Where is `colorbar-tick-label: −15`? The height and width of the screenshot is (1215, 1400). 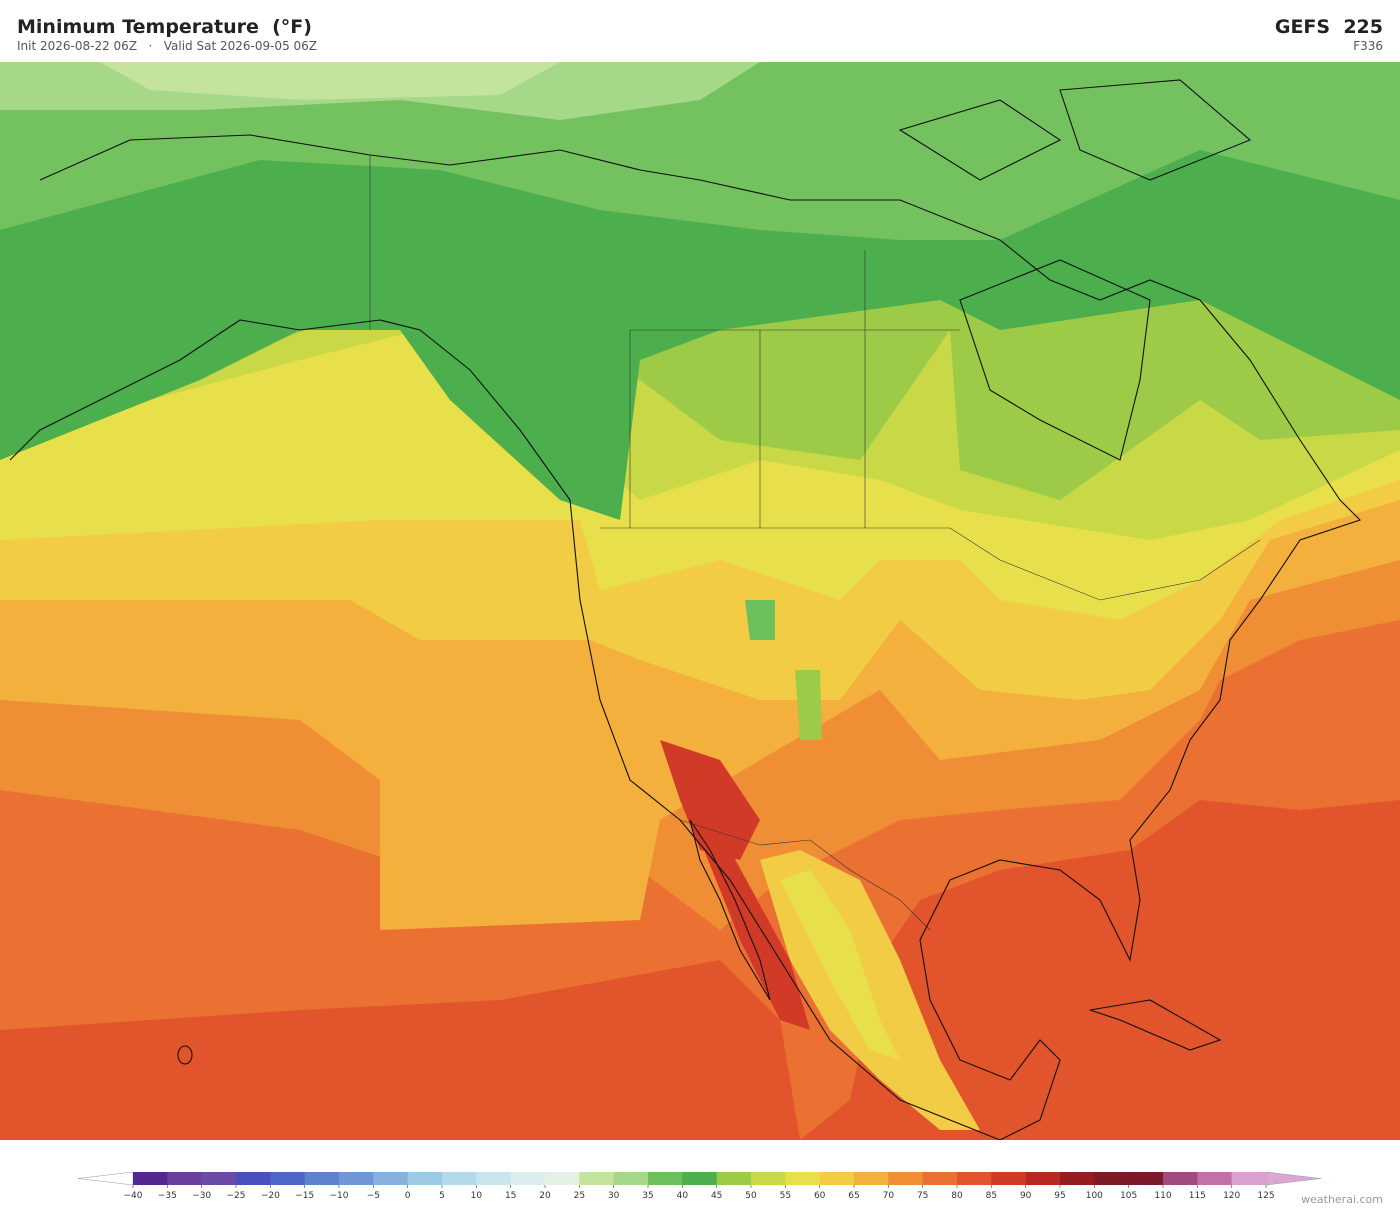
colorbar-tick-label: −15 is located at coordinates (304, 1195).